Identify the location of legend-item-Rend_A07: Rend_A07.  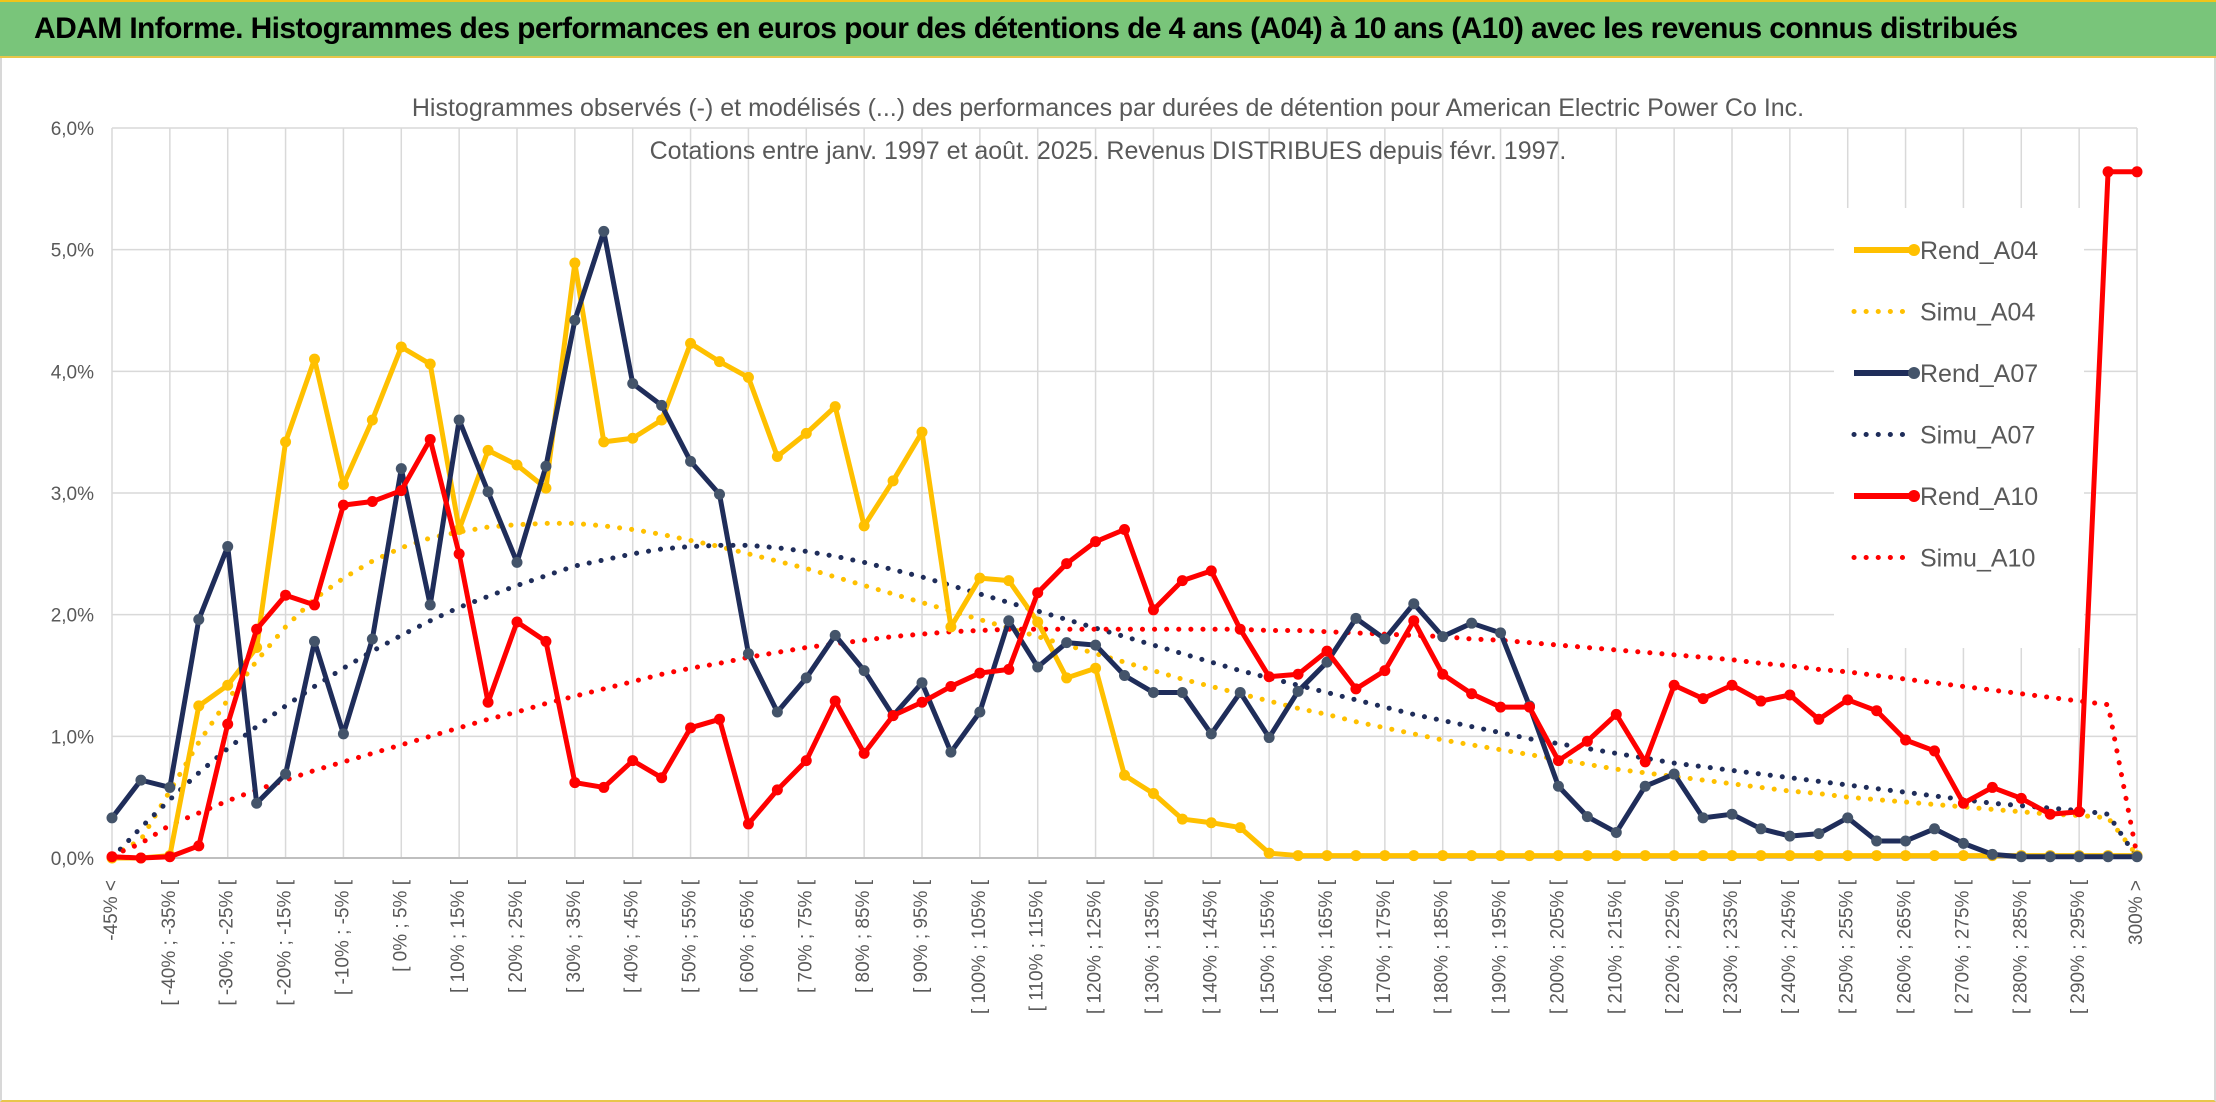
(1946, 374).